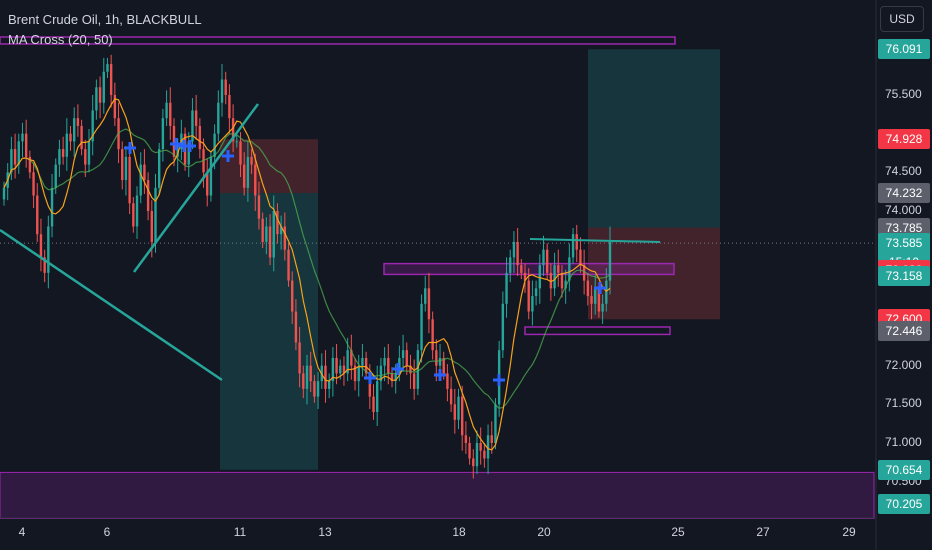 The image size is (932, 550). I want to click on currency-button: USD, so click(902, 19).